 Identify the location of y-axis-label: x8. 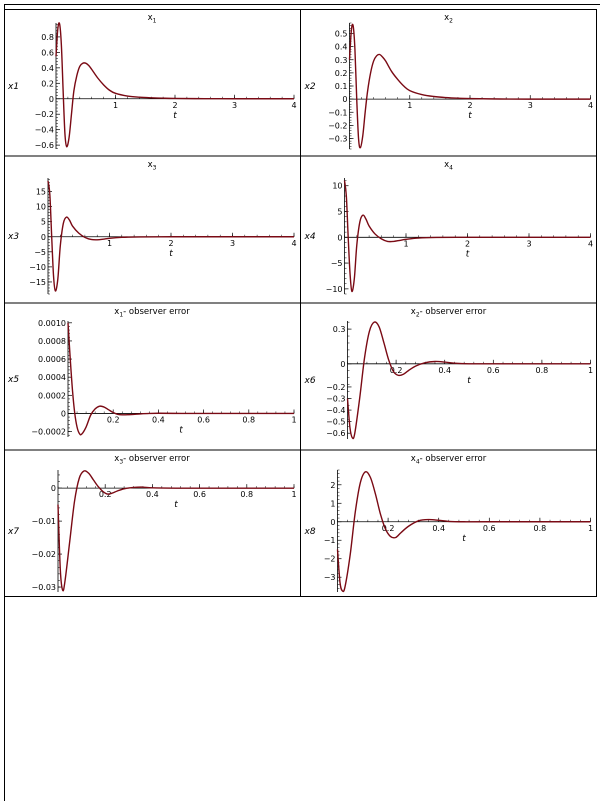
(310, 532).